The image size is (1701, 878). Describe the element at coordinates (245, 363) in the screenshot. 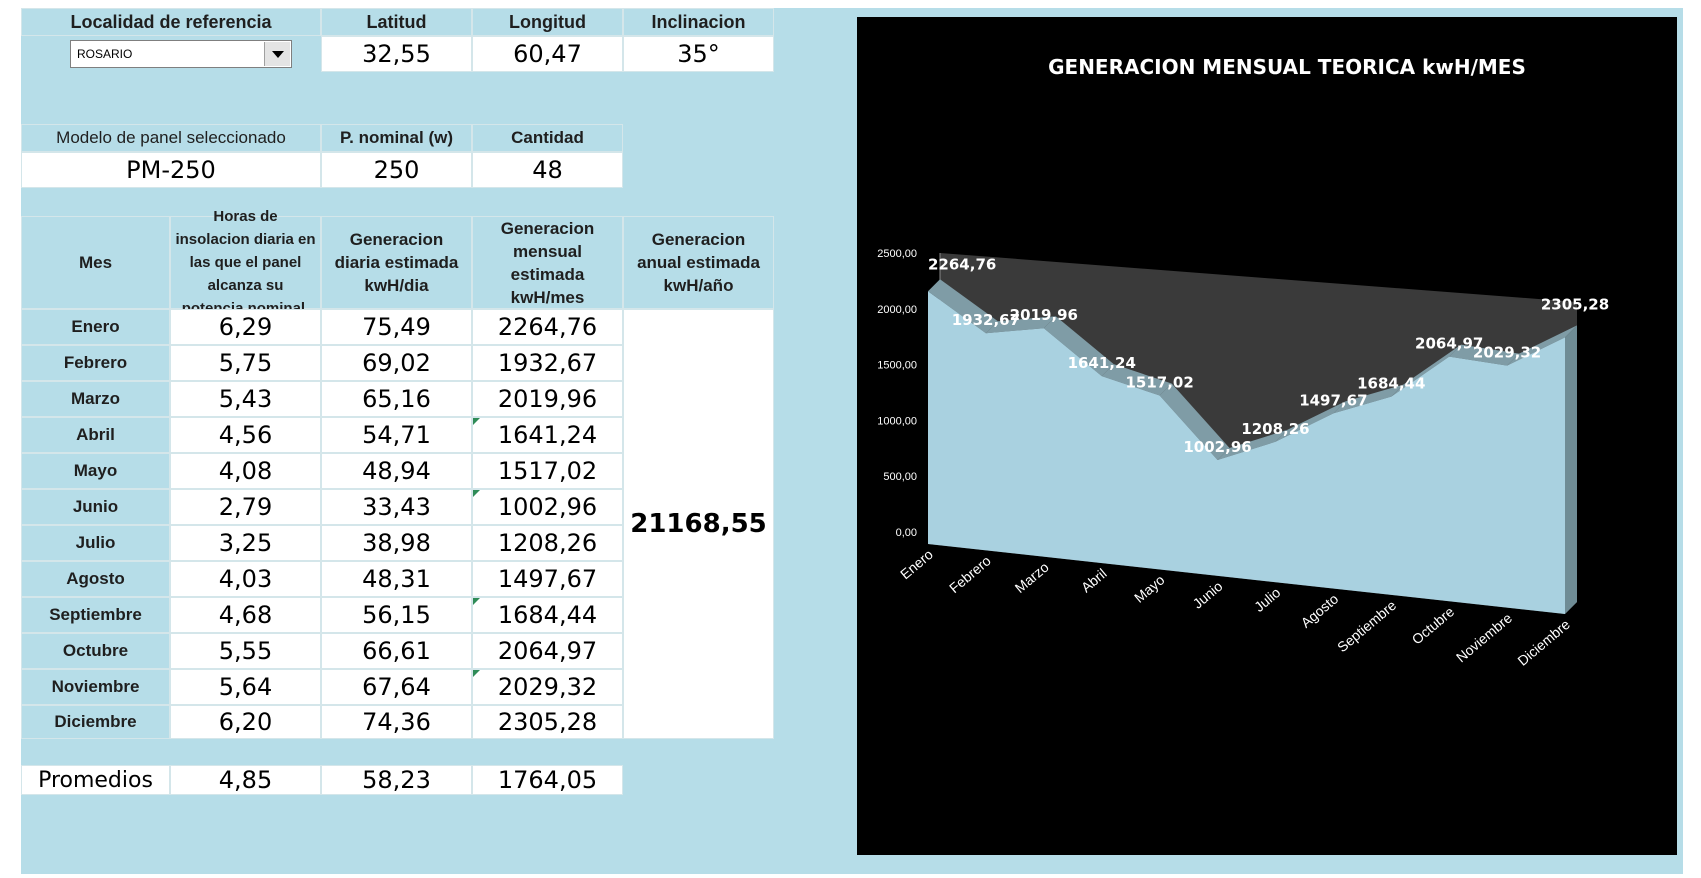

I see `hours-cell: 5,75` at that location.